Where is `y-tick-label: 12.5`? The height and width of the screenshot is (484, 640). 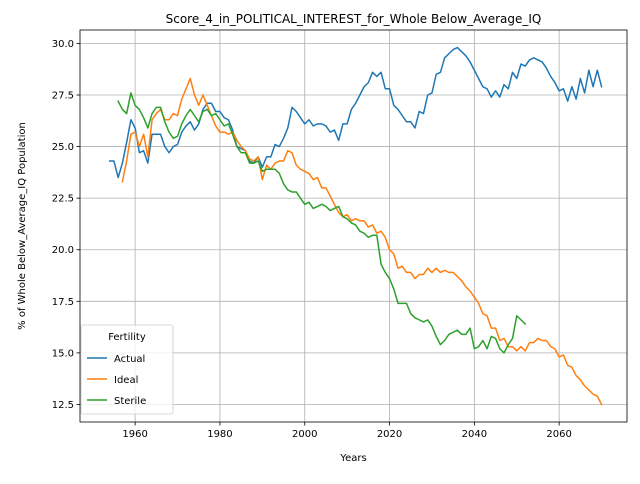 y-tick-label: 12.5 is located at coordinates (63, 405).